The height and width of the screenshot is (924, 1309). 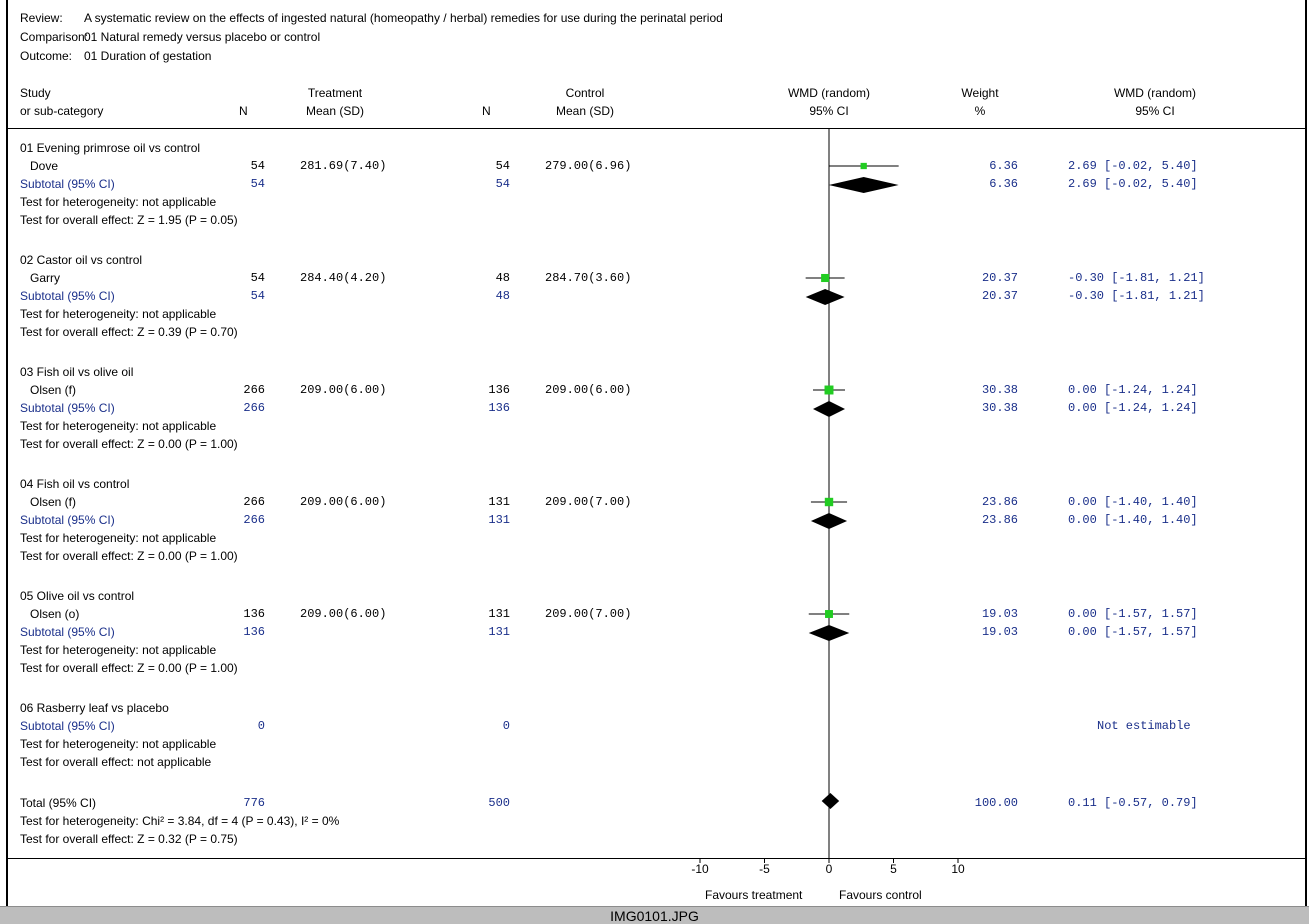 What do you see at coordinates (77, 596) in the screenshot?
I see `group-title: 05 Olive oil vs control` at bounding box center [77, 596].